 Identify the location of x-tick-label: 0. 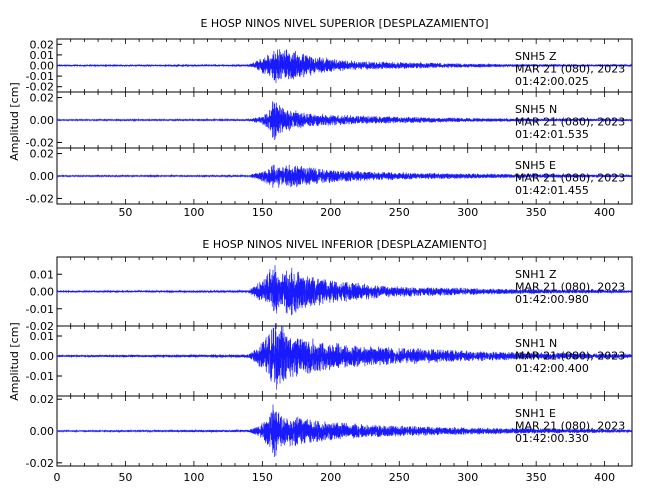
(57, 477).